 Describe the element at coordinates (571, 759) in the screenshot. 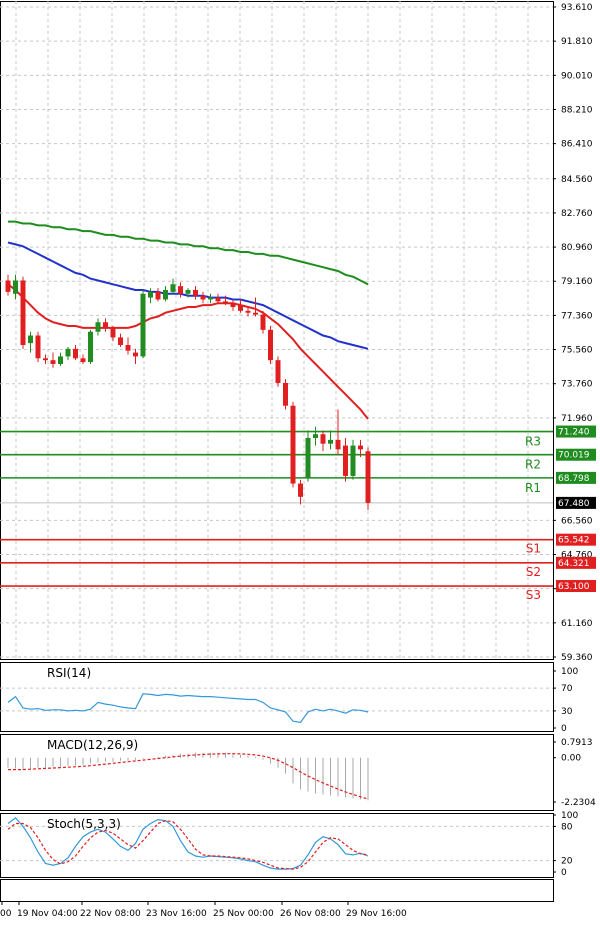

I see `macd-tick-label: 0.00` at that location.